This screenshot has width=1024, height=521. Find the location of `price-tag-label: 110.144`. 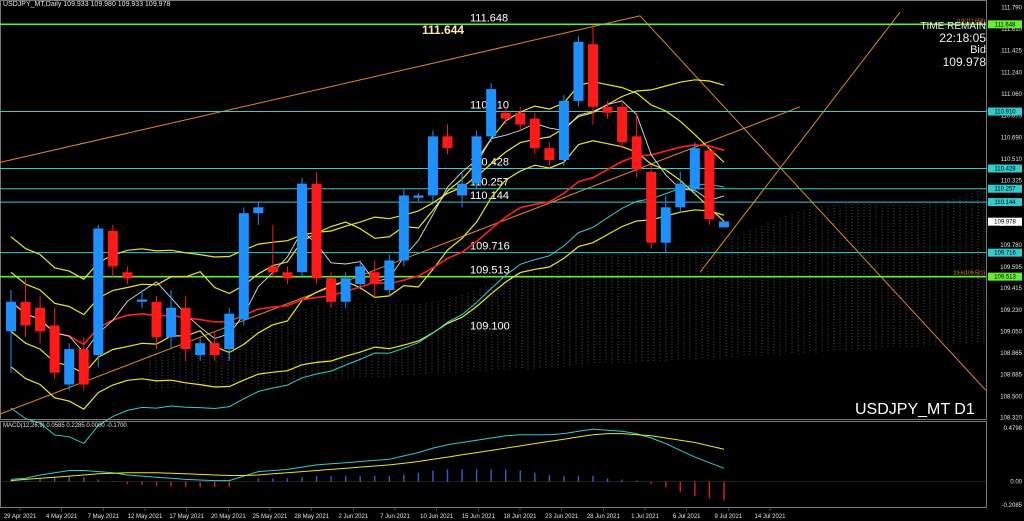

price-tag-label: 110.144 is located at coordinates (1005, 203).